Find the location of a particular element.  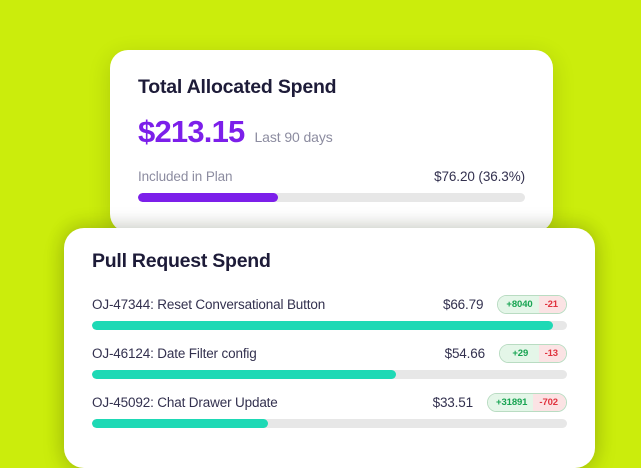

diff-badge: +8040 -21 is located at coordinates (532, 305).